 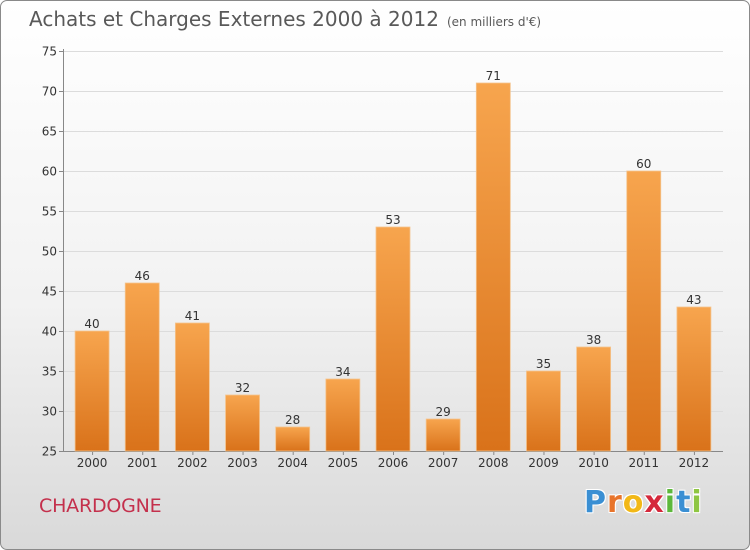 What do you see at coordinates (92, 463) in the screenshot?
I see `x-tick-label-2000: 2000` at bounding box center [92, 463].